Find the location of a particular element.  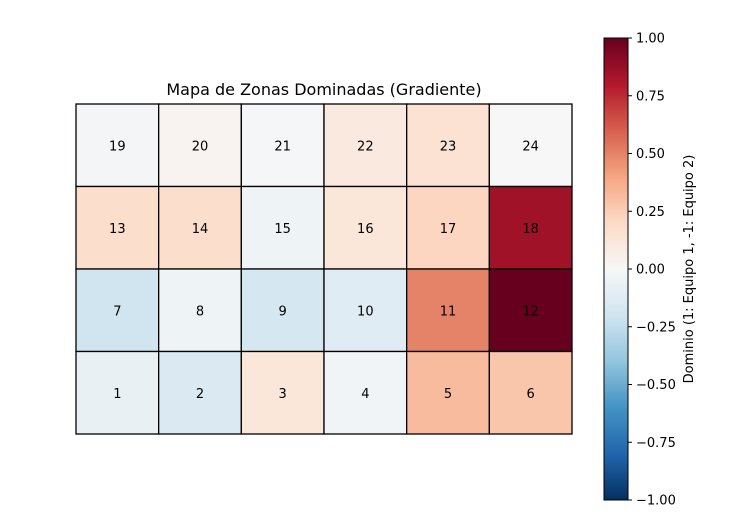

colorbar-tick-label-6: −0.50 is located at coordinates (656, 385).